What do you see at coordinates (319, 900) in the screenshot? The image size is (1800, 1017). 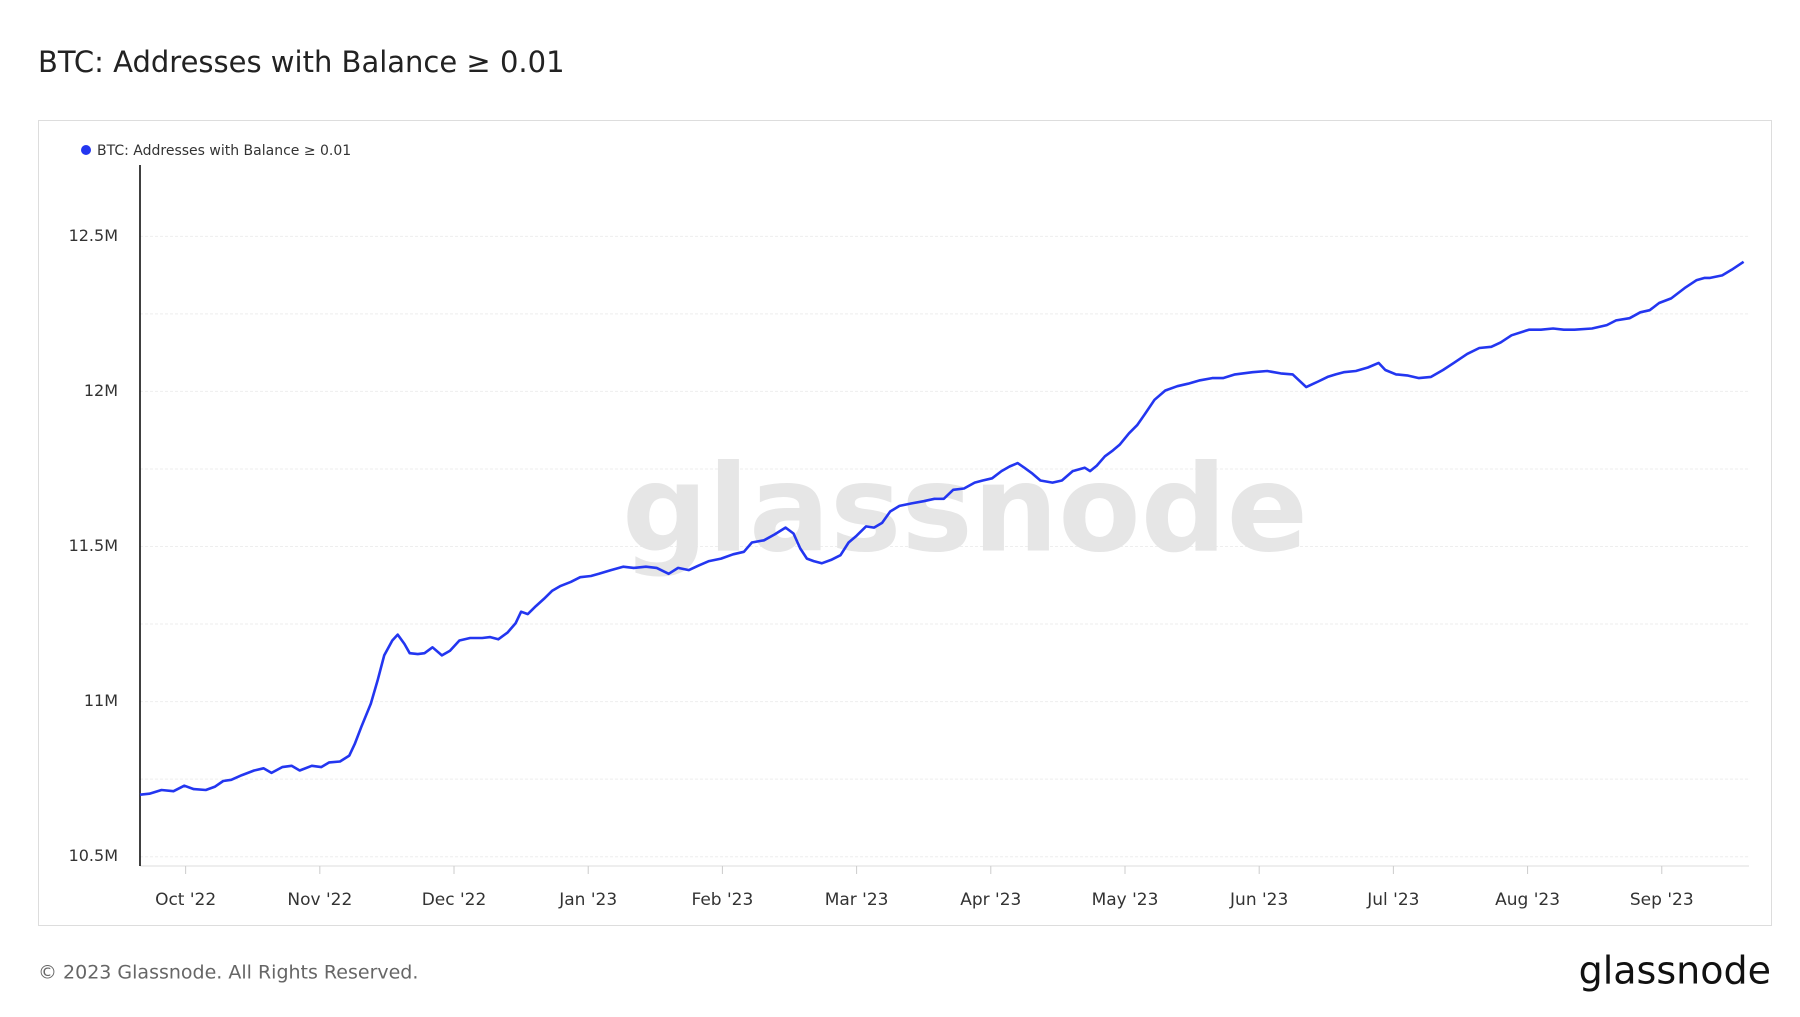 I see `x-tick-label: Nov '22` at bounding box center [319, 900].